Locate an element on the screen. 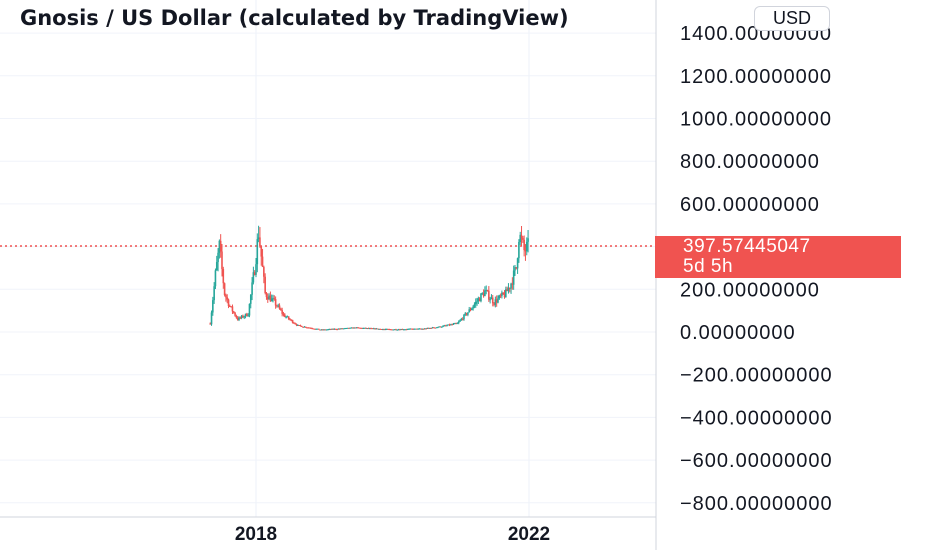 This screenshot has width=932, height=550. y-tick-label: −200.00000000 is located at coordinates (756, 376).